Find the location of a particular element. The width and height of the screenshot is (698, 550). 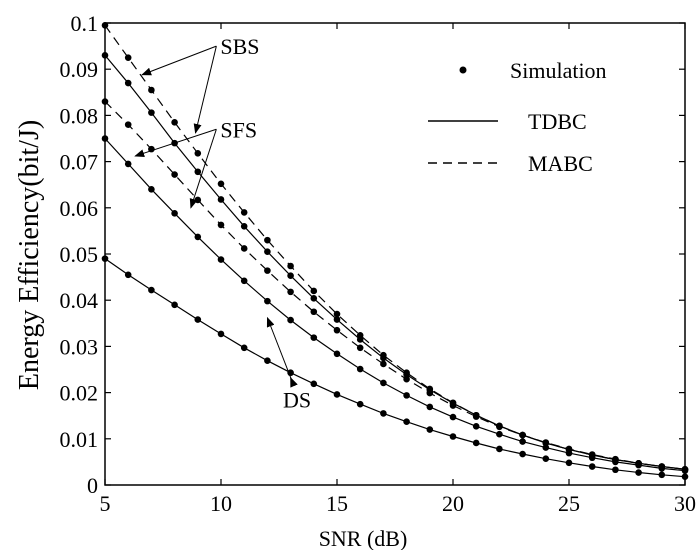

x-axis-label: SNR (dB) is located at coordinates (363, 538).